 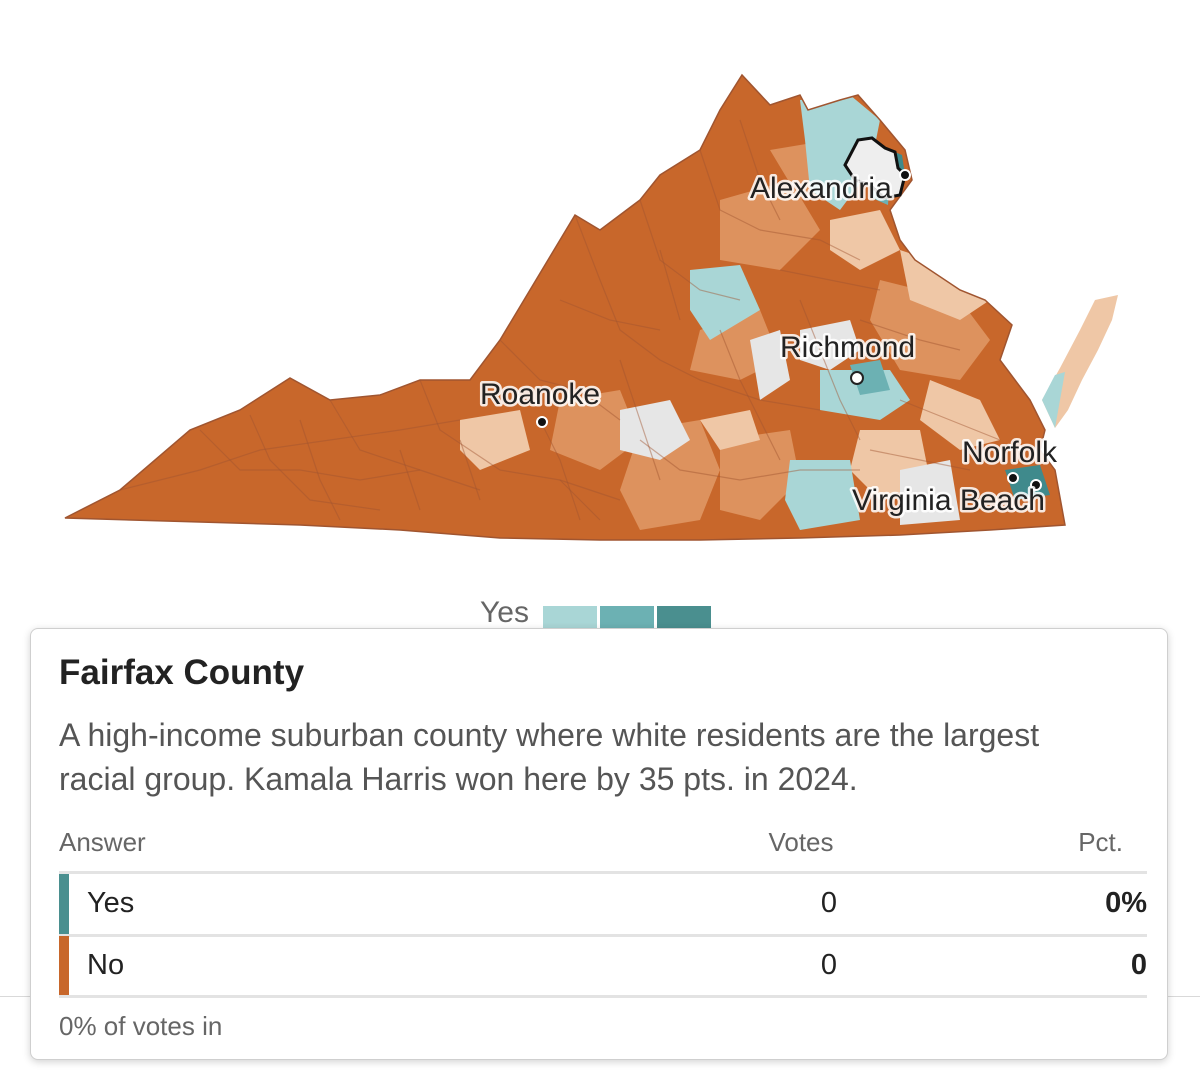 What do you see at coordinates (930, 492) in the screenshot?
I see `region-neutral-southeast` at bounding box center [930, 492].